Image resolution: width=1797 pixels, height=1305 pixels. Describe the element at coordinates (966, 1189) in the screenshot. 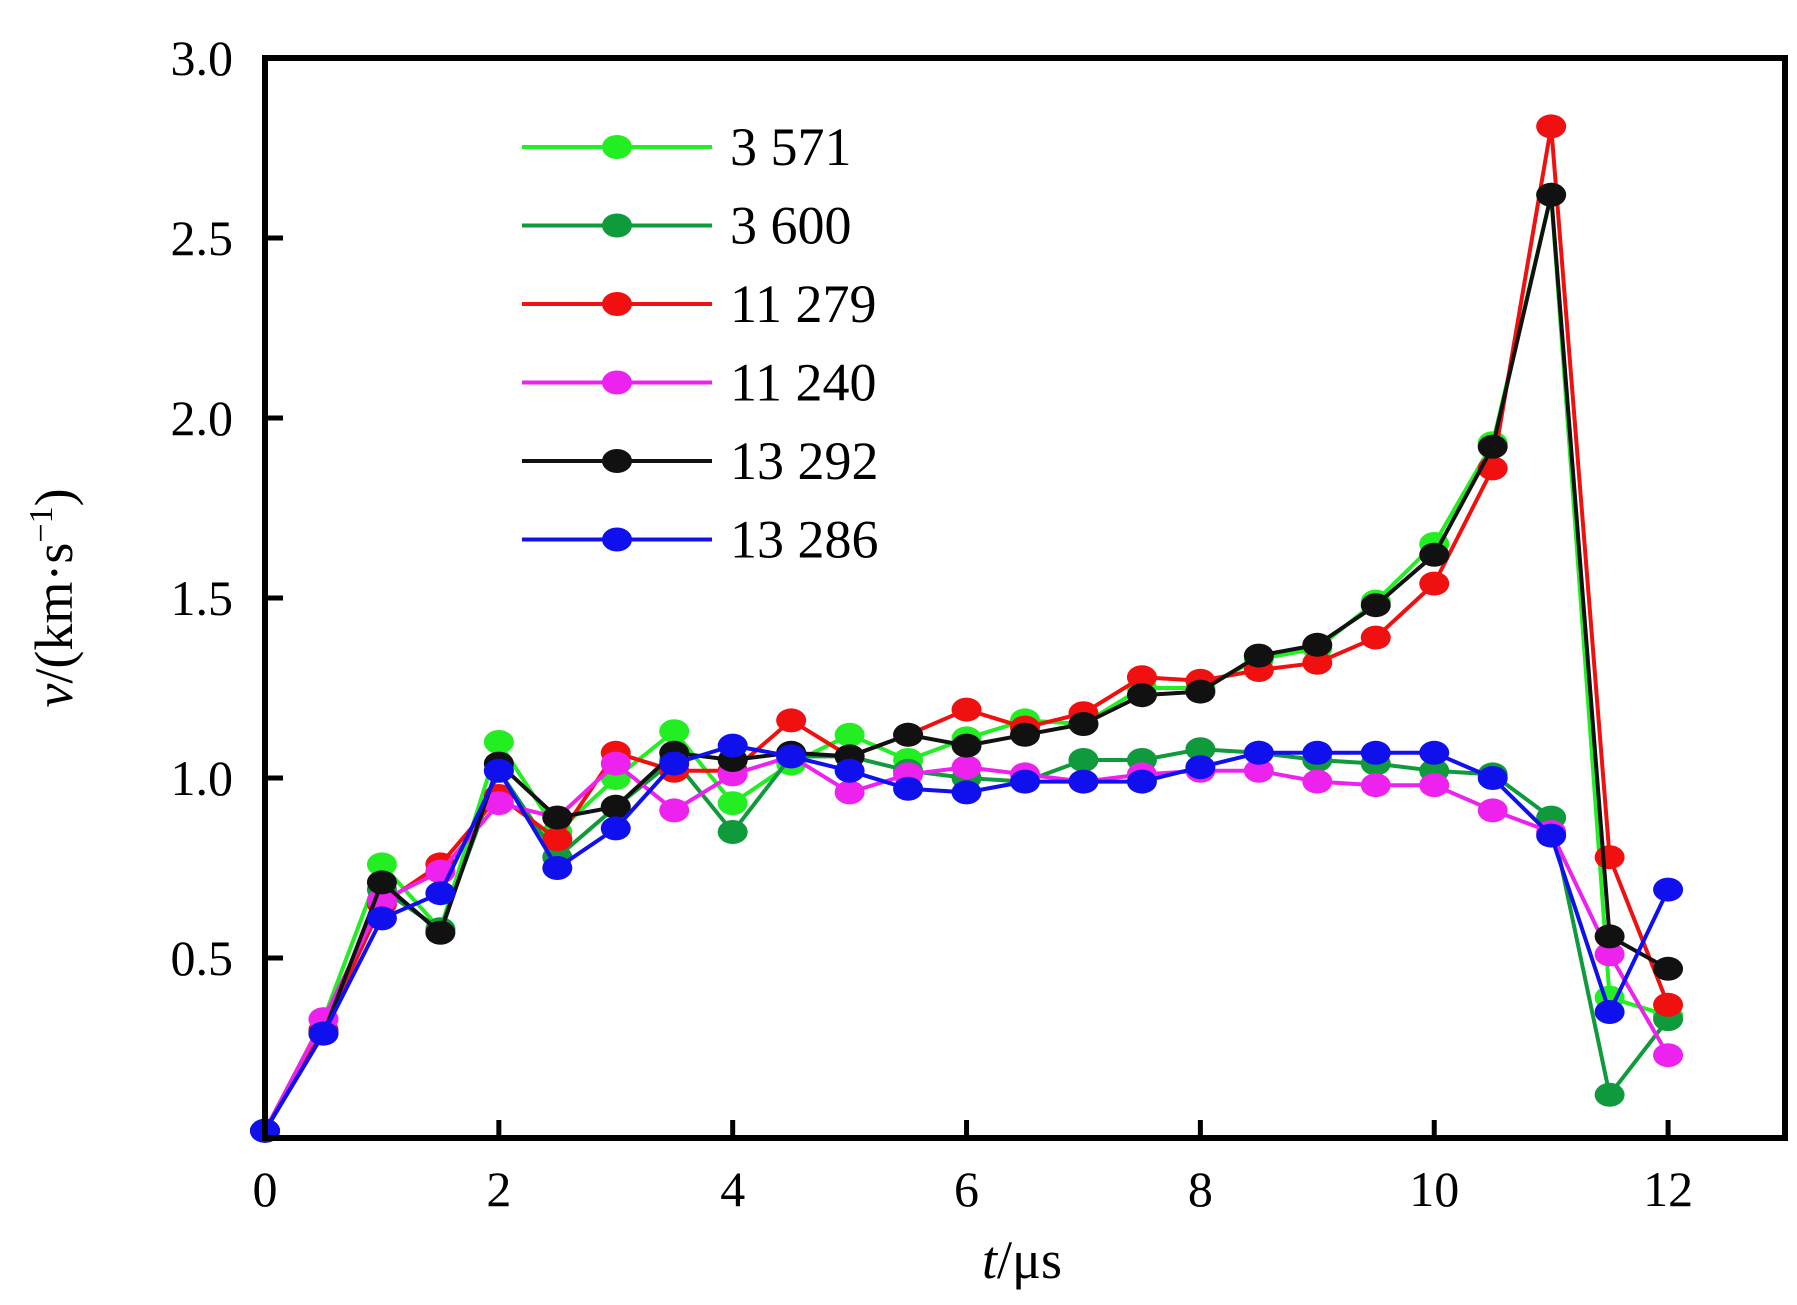

I see `x-tick-label: 6` at that location.